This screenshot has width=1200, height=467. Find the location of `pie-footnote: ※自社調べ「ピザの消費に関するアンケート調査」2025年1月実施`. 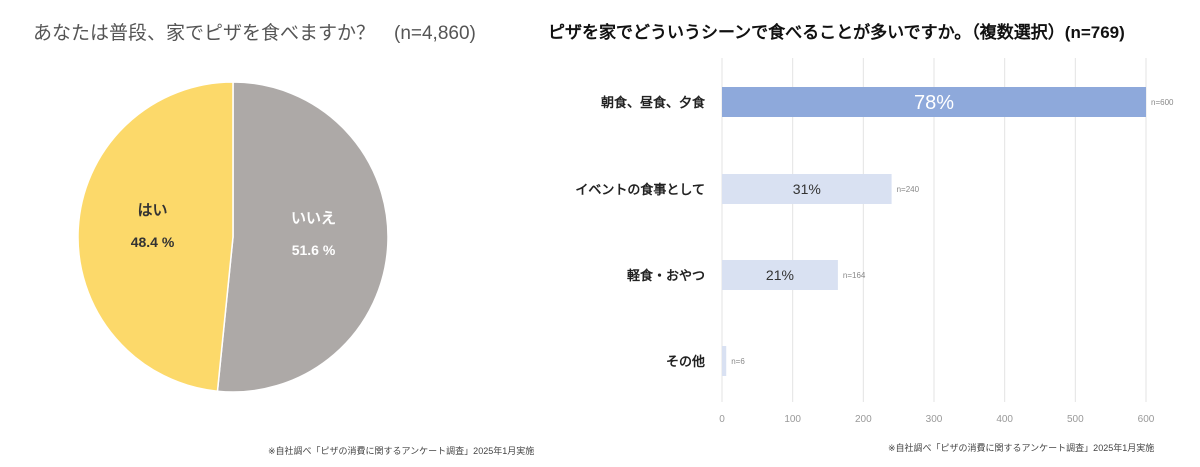

pie-footnote: ※自社調べ「ピザの消費に関するアンケート調査」2025年1月実施 is located at coordinates (401, 451).